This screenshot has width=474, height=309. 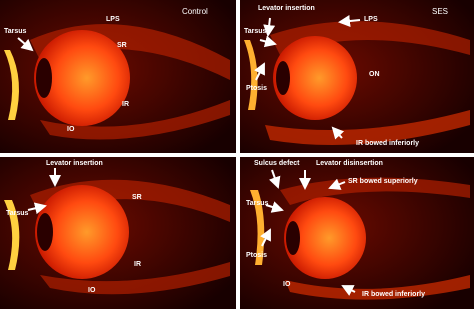 What do you see at coordinates (383, 181) in the screenshot?
I see `annotation: SR bowed superiorly` at bounding box center [383, 181].